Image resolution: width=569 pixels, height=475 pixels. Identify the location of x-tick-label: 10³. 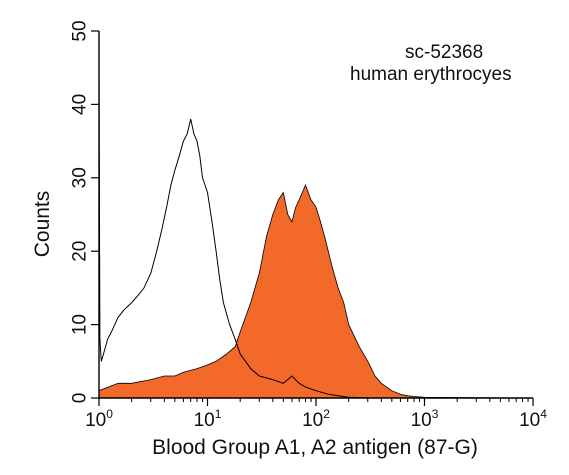
(425, 419).